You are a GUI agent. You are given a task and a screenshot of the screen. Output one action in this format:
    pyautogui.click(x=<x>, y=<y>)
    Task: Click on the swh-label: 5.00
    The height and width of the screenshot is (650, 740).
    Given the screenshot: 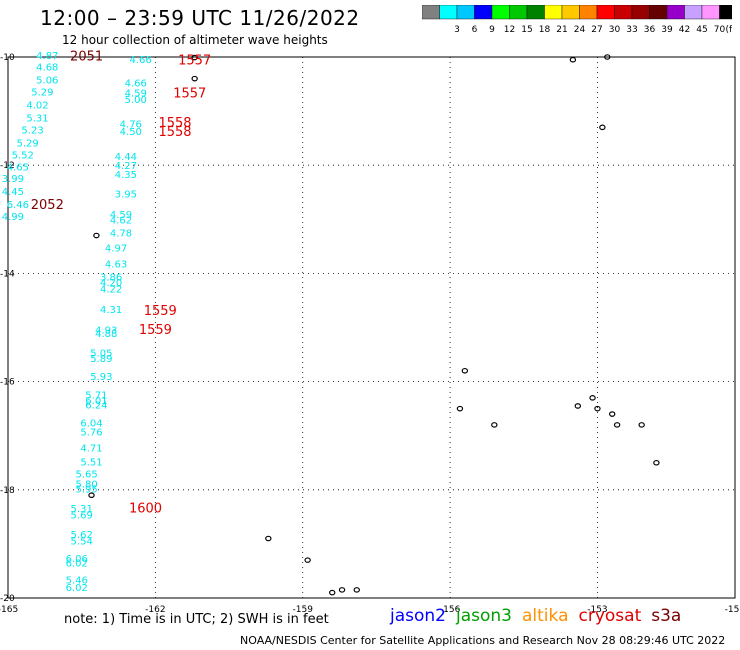 What is the action you would take?
    pyautogui.click(x=136, y=100)
    